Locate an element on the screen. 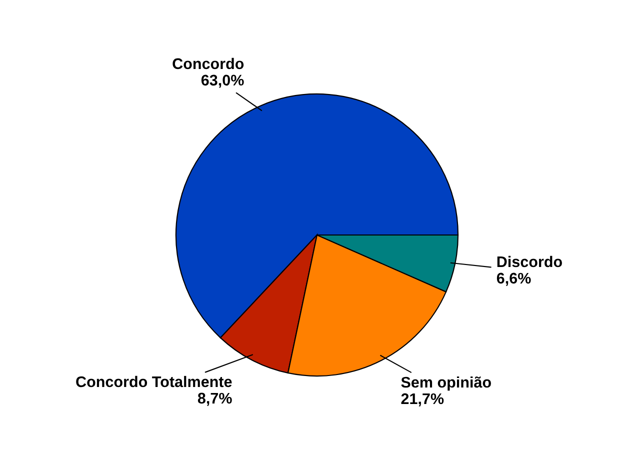 This screenshot has width=634, height=470. data-label: 63,0% is located at coordinates (222, 81).